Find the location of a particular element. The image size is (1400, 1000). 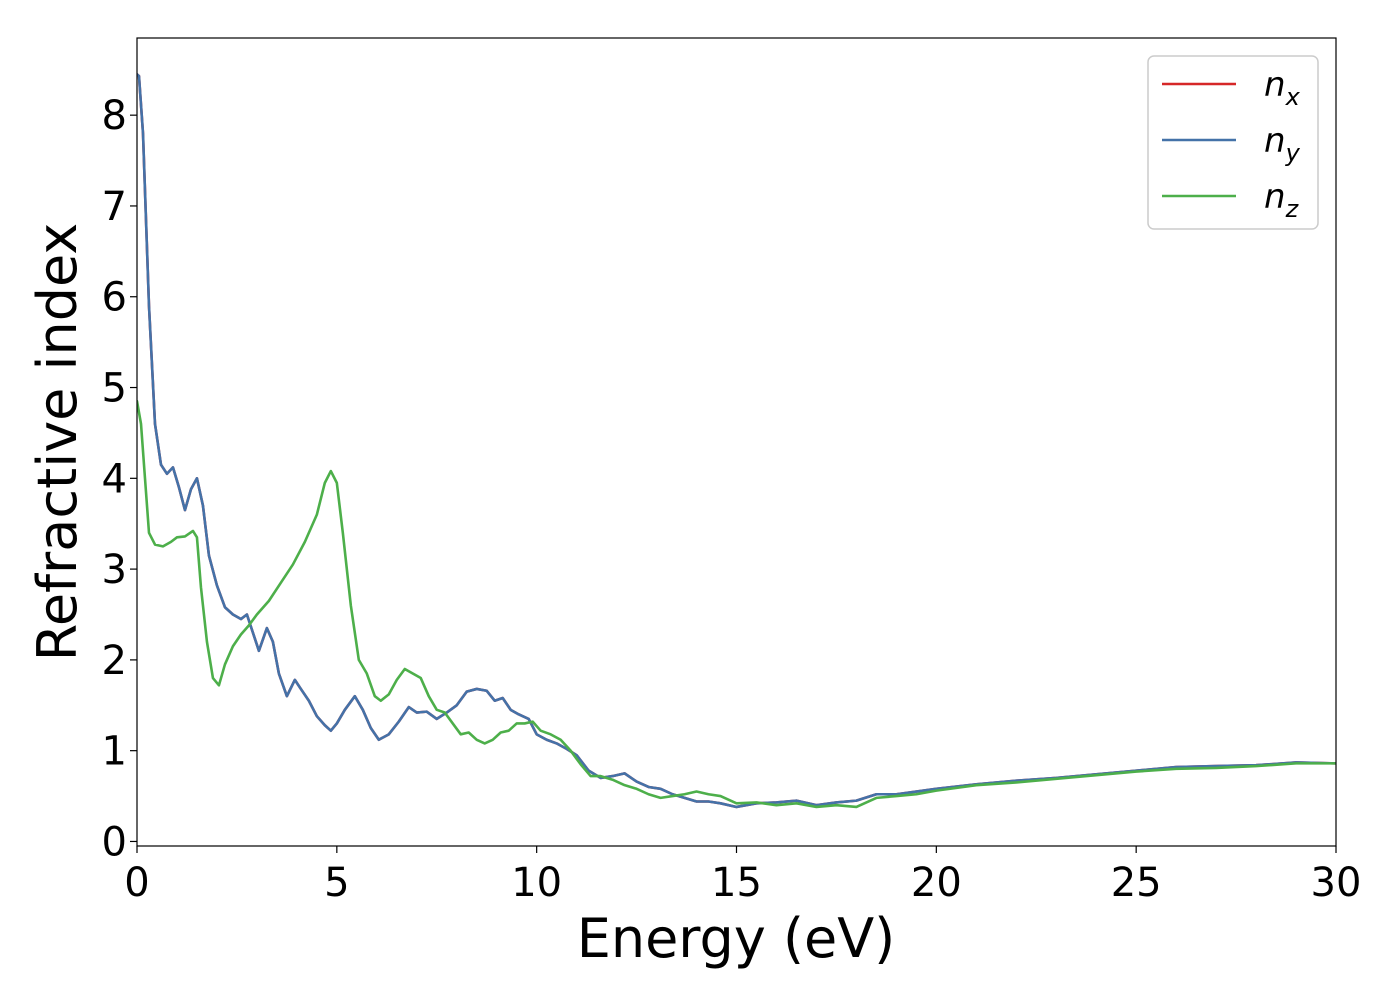

y-tick-label: 5 is located at coordinates (114, 389).